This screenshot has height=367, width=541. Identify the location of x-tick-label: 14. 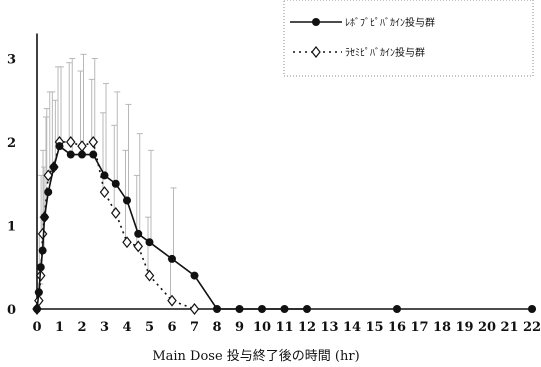
(352, 327).